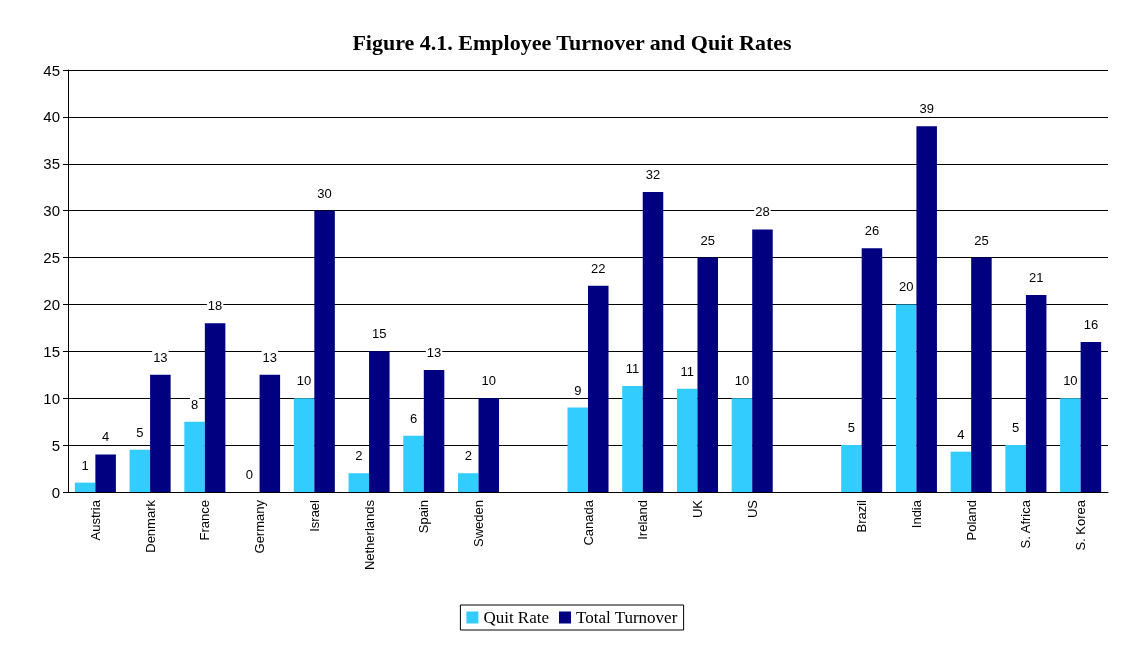 This screenshot has width=1144, height=650. What do you see at coordinates (205, 520) in the screenshot?
I see `x-tick-label: France` at bounding box center [205, 520].